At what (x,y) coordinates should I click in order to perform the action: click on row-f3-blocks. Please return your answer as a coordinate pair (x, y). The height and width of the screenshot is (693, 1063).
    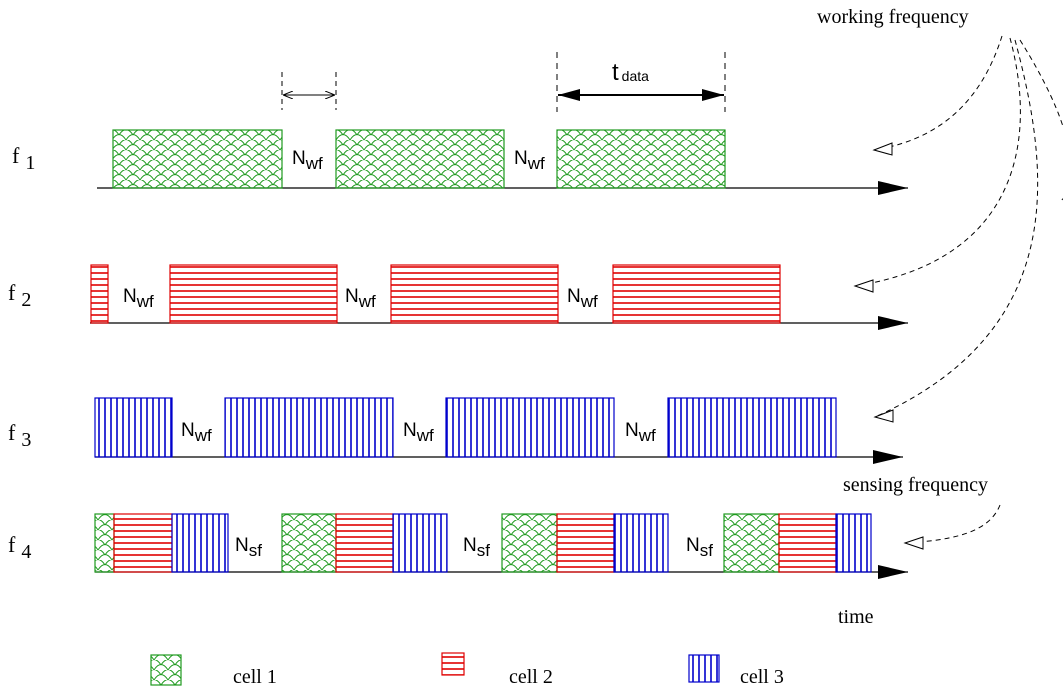
    Looking at the image, I should click on (465, 427).